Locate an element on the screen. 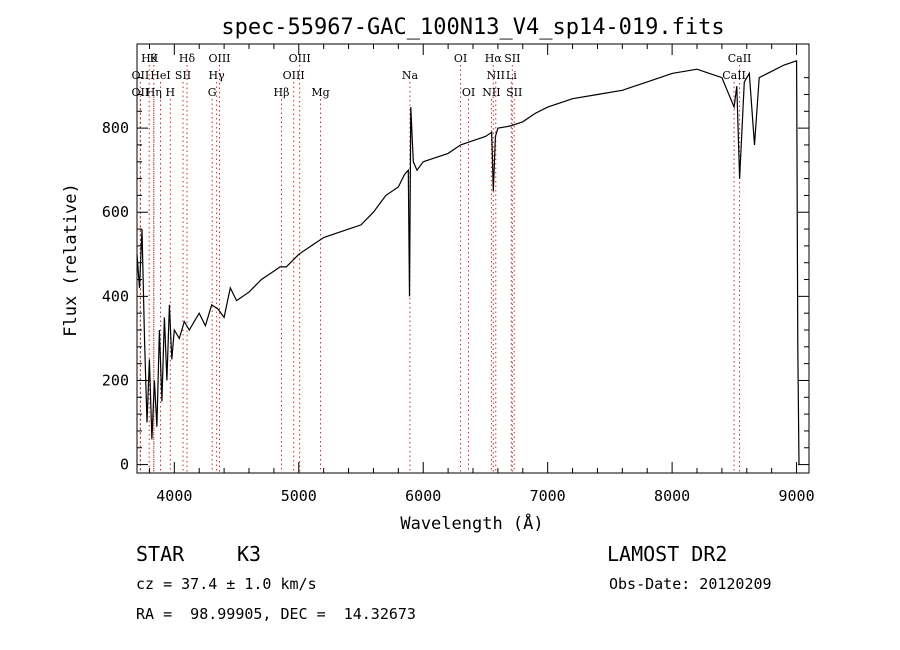 The image size is (900, 650). line-marker-label: H is located at coordinates (171, 92).